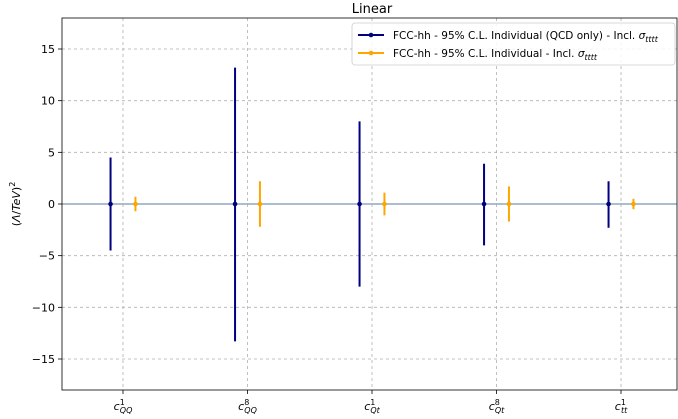 The height and width of the screenshot is (419, 678). What do you see at coordinates (621, 406) in the screenshot?
I see `x-tick-label: c1 tt` at bounding box center [621, 406].